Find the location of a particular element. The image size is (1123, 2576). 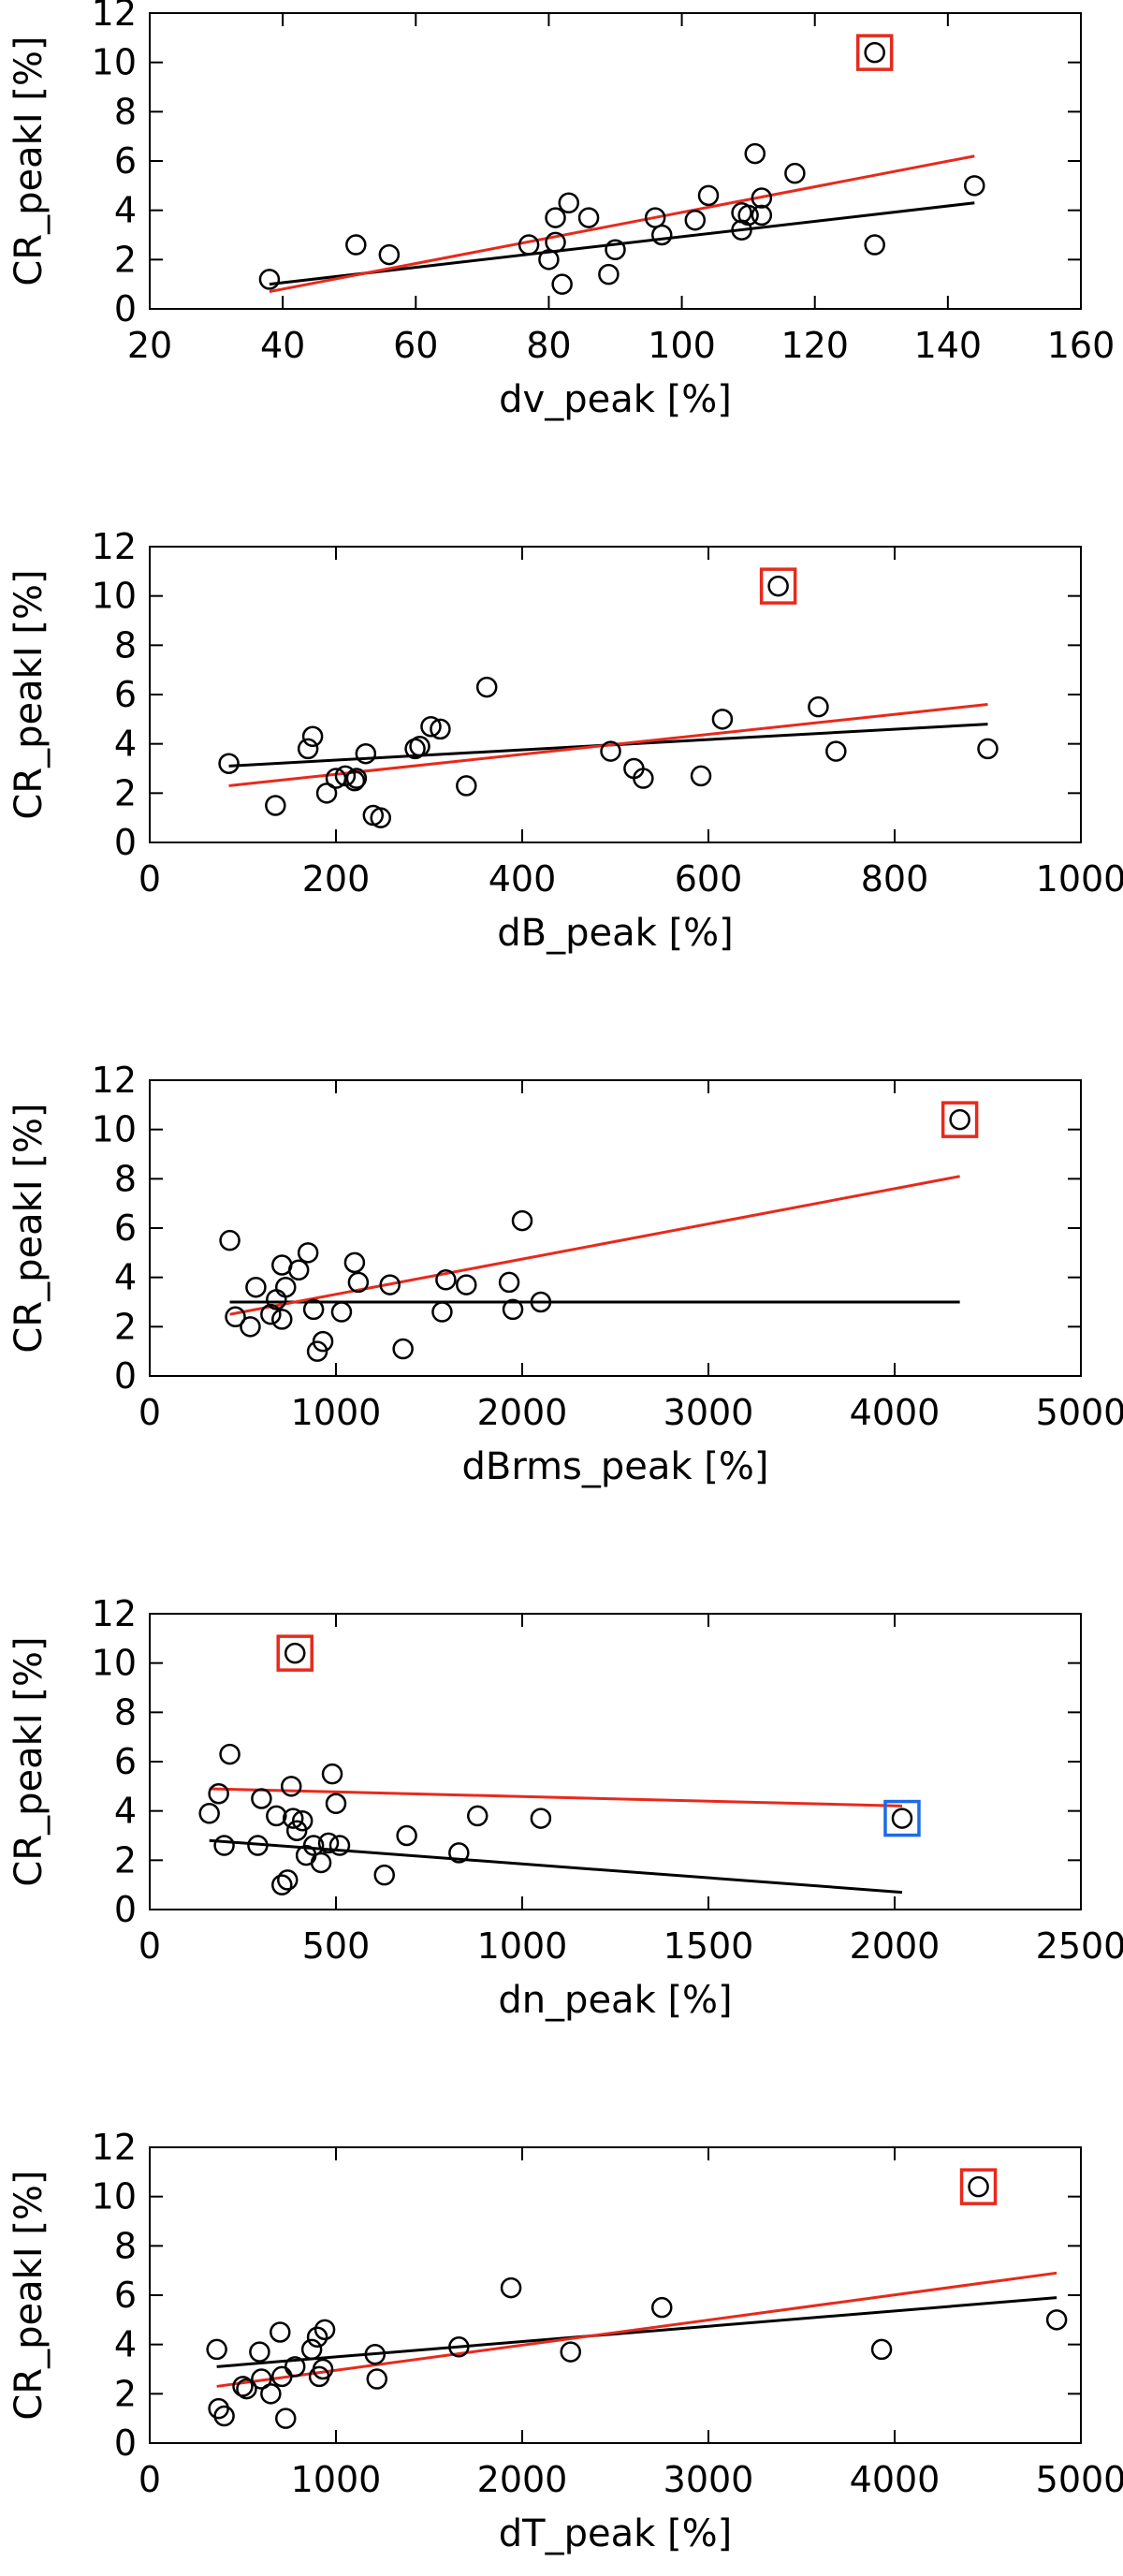

x-tick-label: 20 is located at coordinates (149, 345).